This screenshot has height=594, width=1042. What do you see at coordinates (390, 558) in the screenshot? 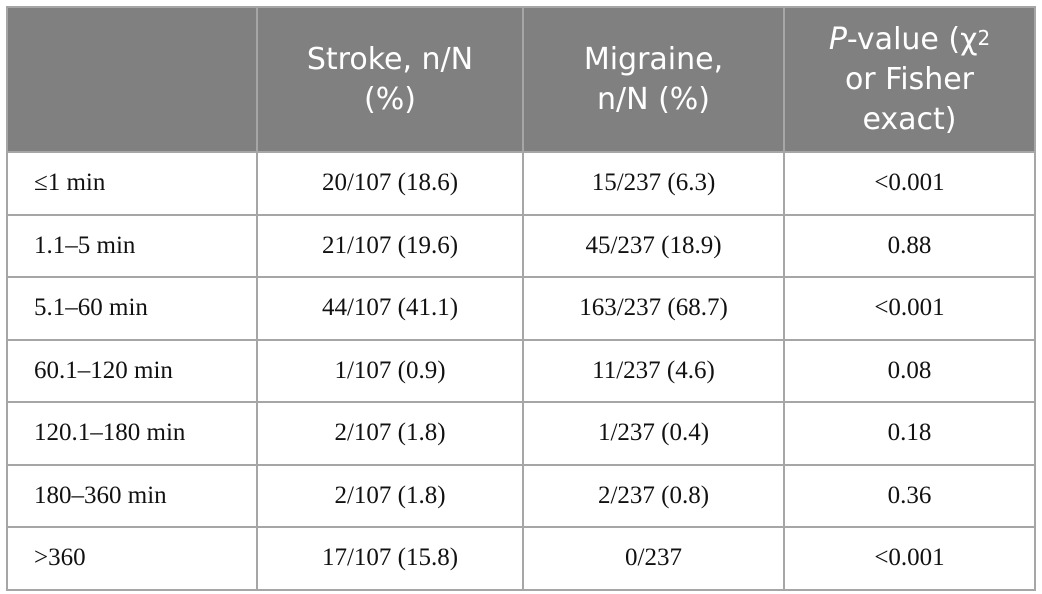
I see `cell: 17/107 (15.8)` at bounding box center [390, 558].